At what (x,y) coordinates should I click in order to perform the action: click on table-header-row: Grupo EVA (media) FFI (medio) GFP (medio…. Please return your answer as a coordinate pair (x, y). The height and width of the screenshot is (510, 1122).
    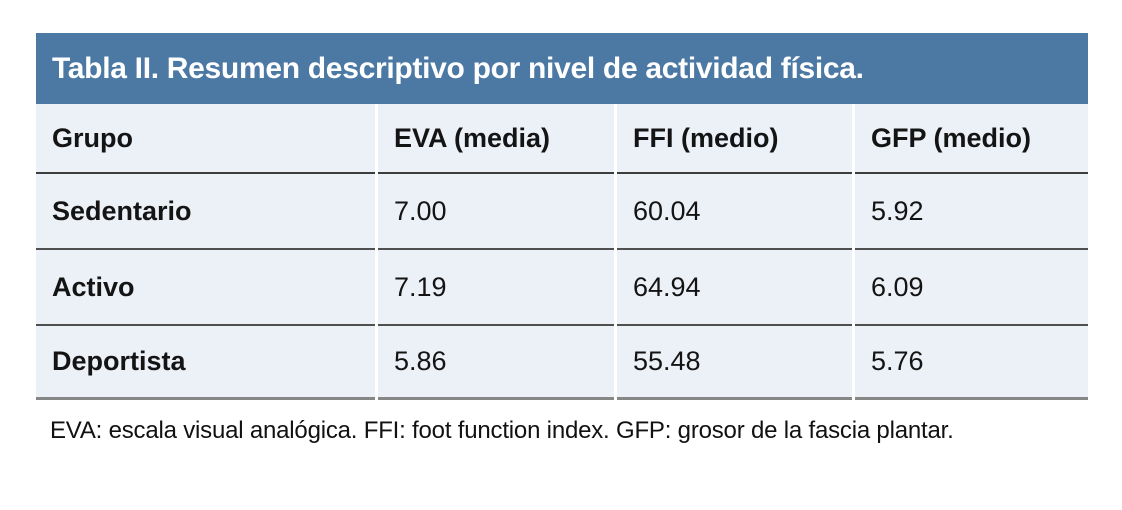
    Looking at the image, I should click on (562, 139).